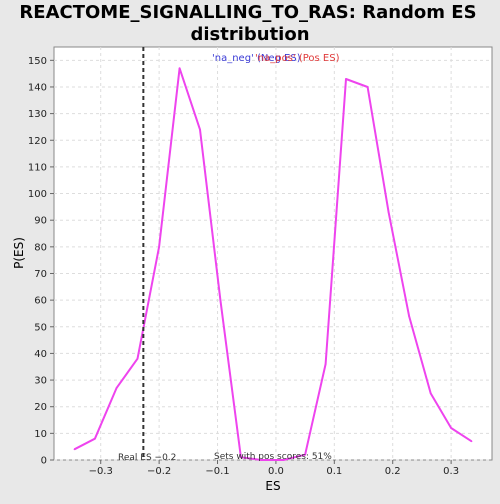 This screenshot has height=504, width=500. Describe the element at coordinates (44, 461) in the screenshot. I see `y-tick-label: 0` at that location.